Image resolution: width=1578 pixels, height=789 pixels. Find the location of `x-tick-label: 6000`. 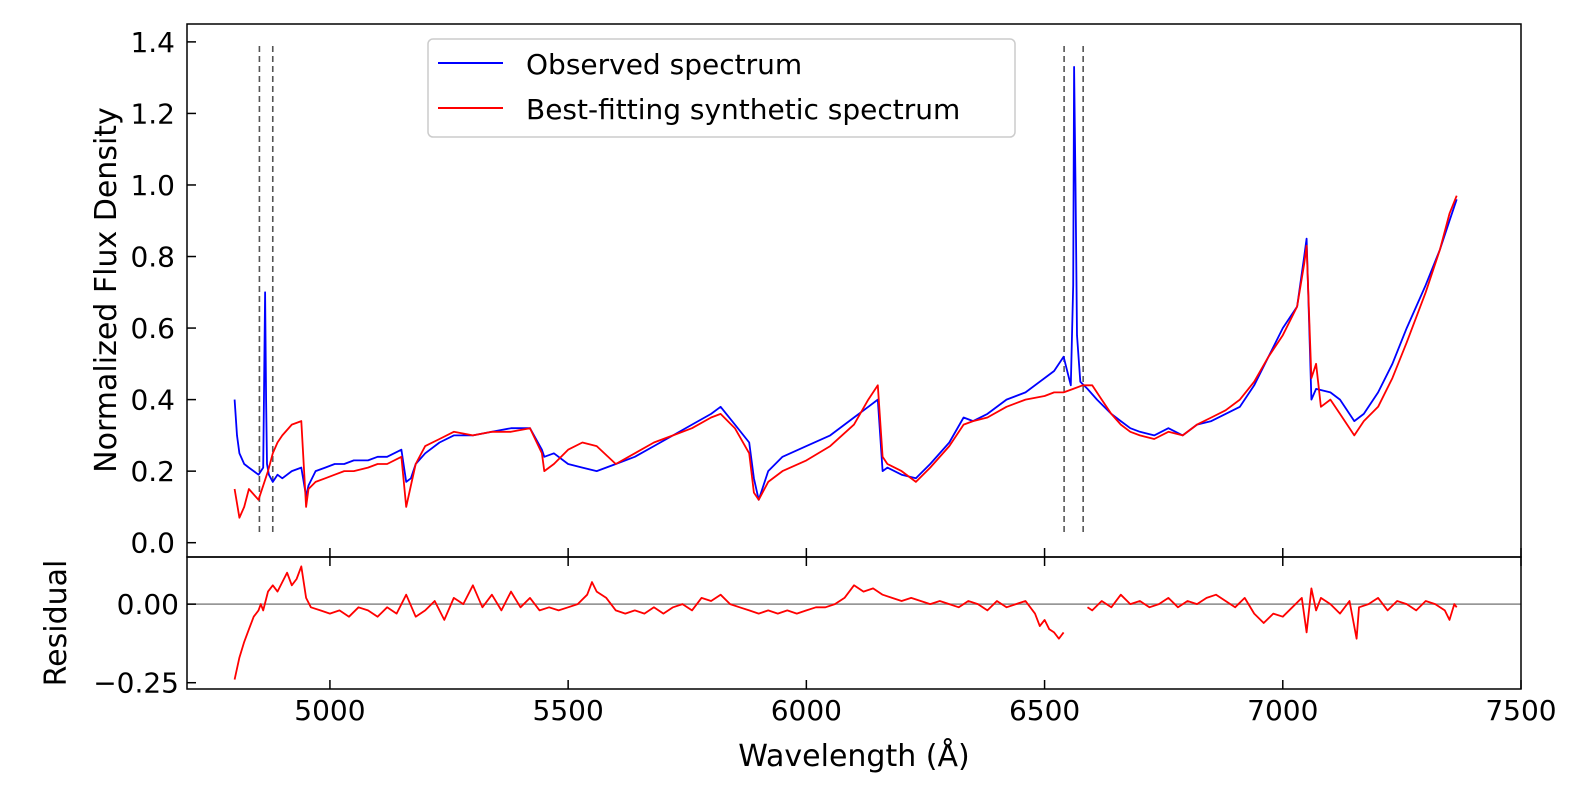

x-tick-label: 6000 is located at coordinates (806, 710).